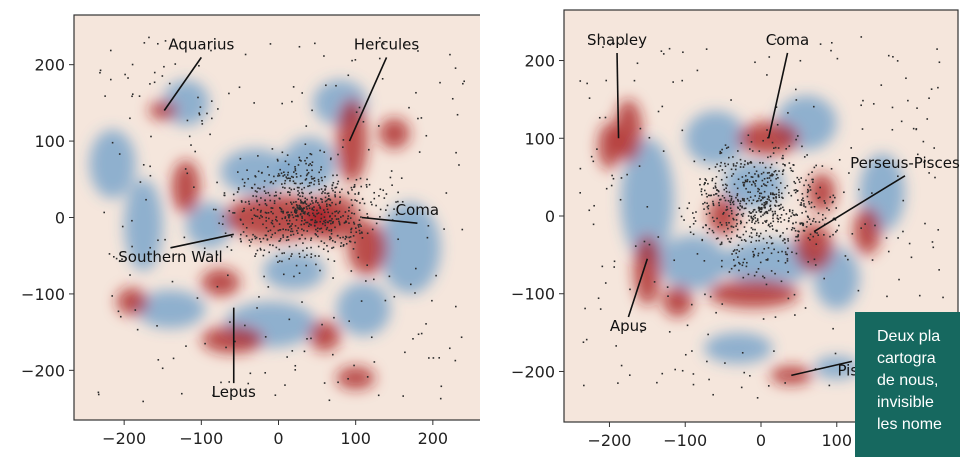  What do you see at coordinates (433, 438) in the screenshot?
I see `x-tick-label: 200` at bounding box center [433, 438].